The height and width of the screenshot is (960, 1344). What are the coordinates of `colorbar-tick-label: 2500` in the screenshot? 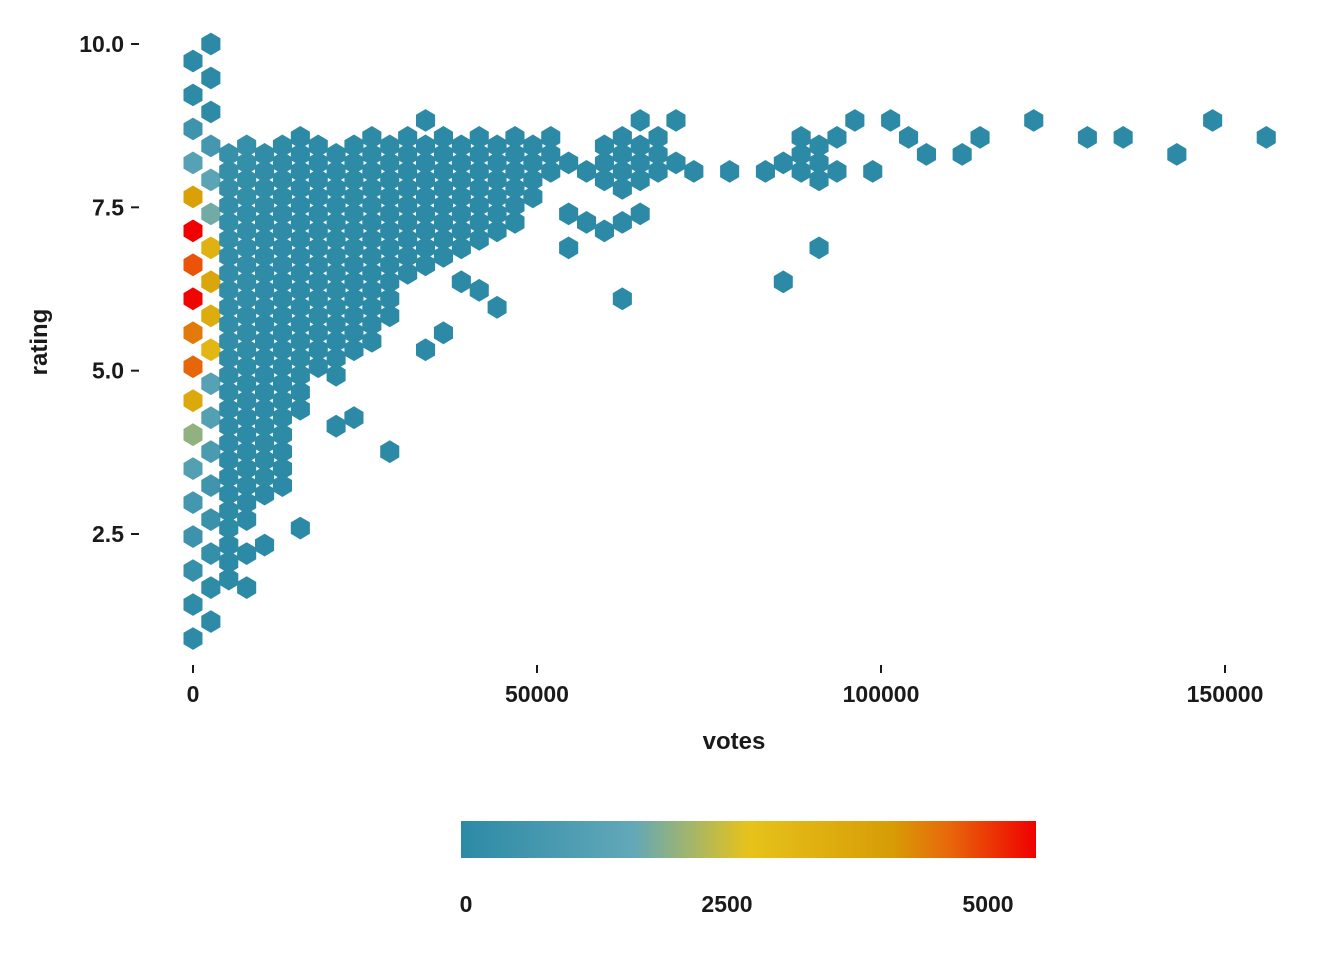 It's located at (726, 904).